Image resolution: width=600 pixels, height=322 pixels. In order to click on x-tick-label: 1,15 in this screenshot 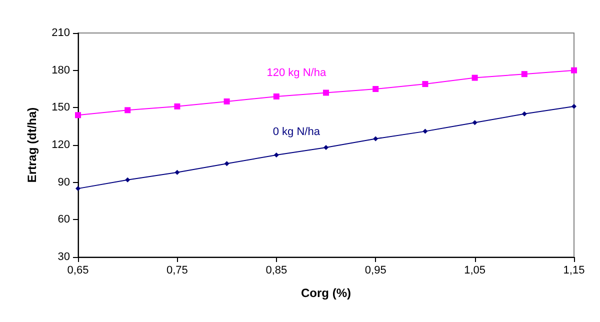, I will do `click(574, 270)`.